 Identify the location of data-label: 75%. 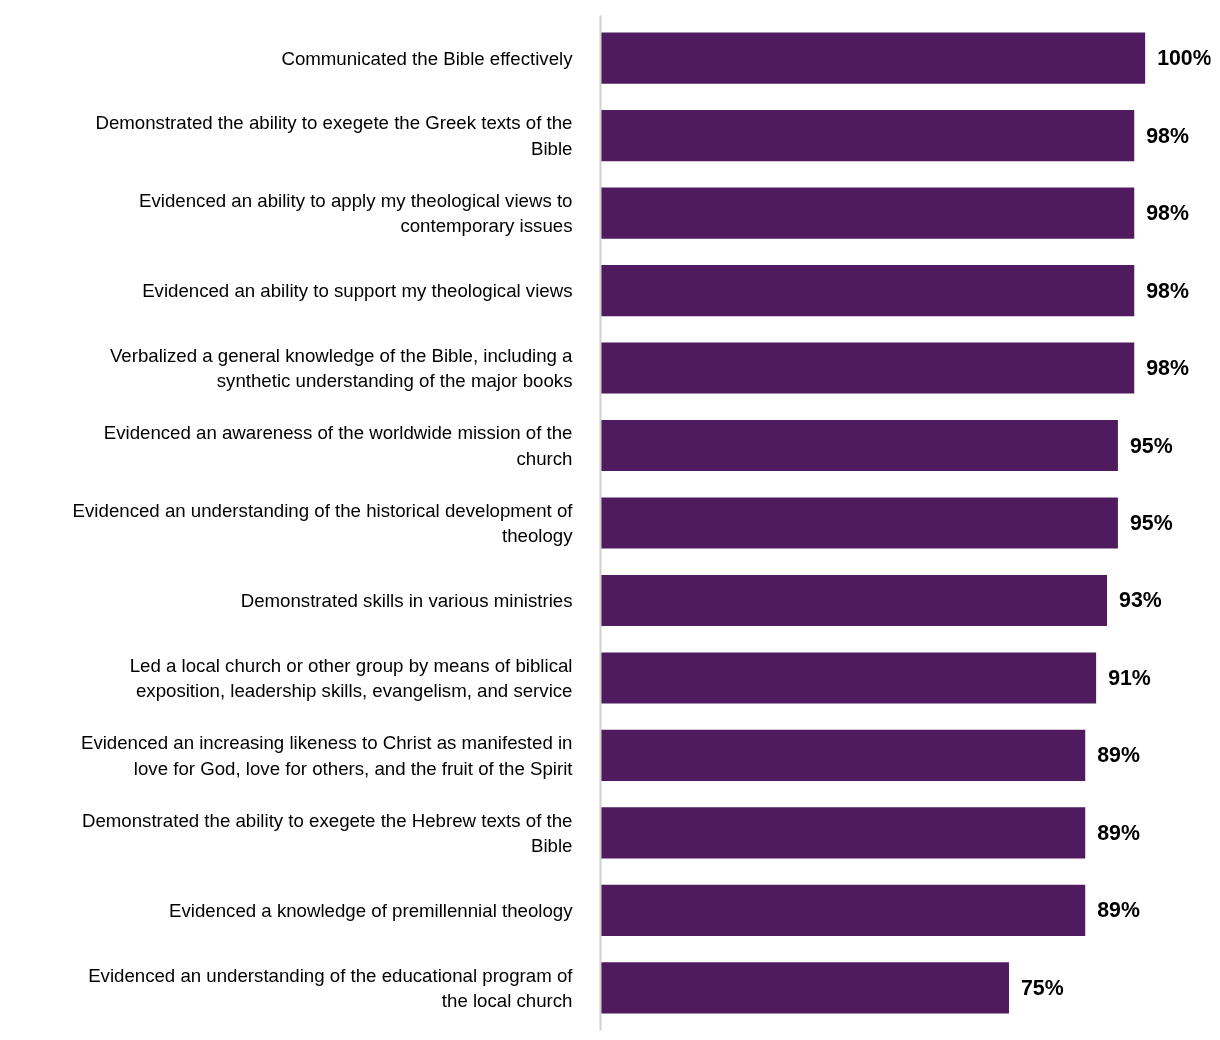
(1042, 987).